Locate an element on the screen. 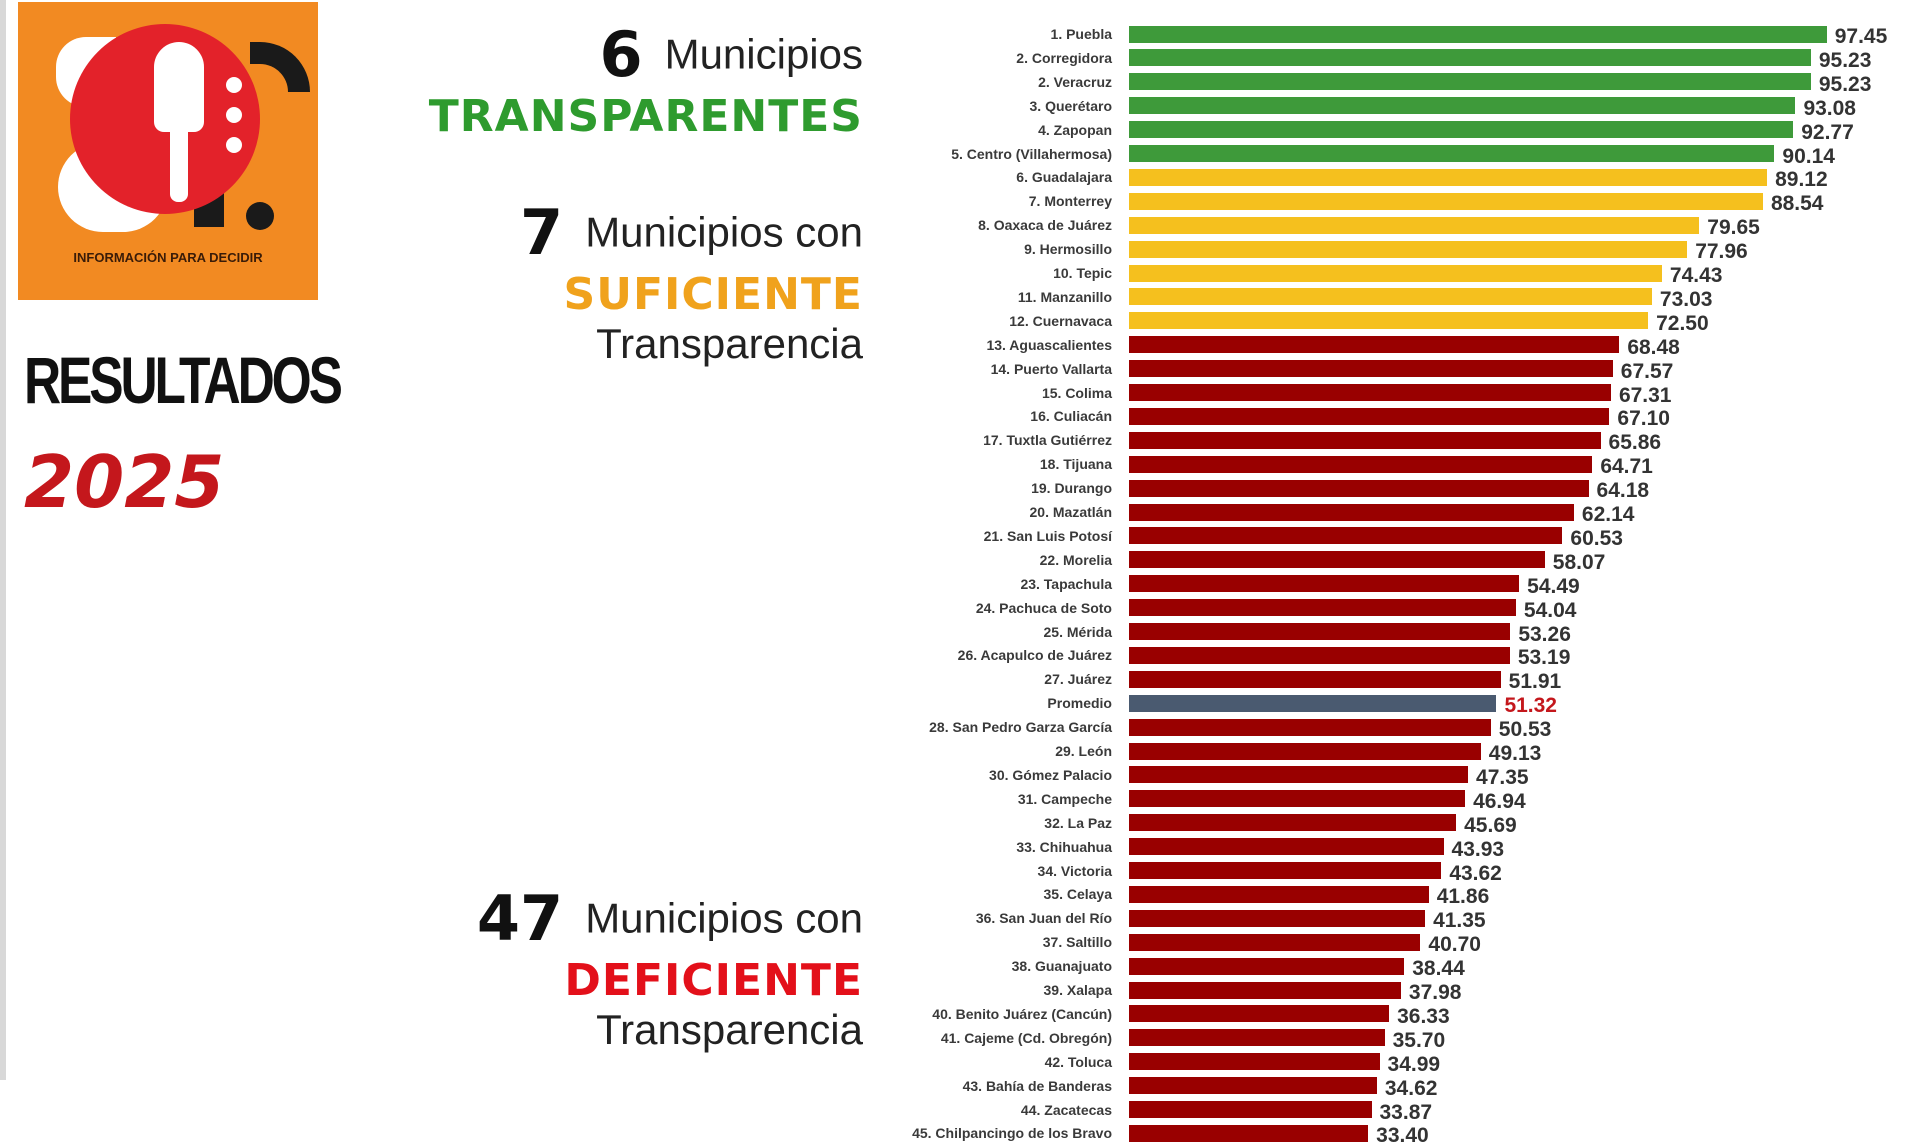 This screenshot has width=1920, height=1147. bar-value-label: 65.86 is located at coordinates (1635, 443).